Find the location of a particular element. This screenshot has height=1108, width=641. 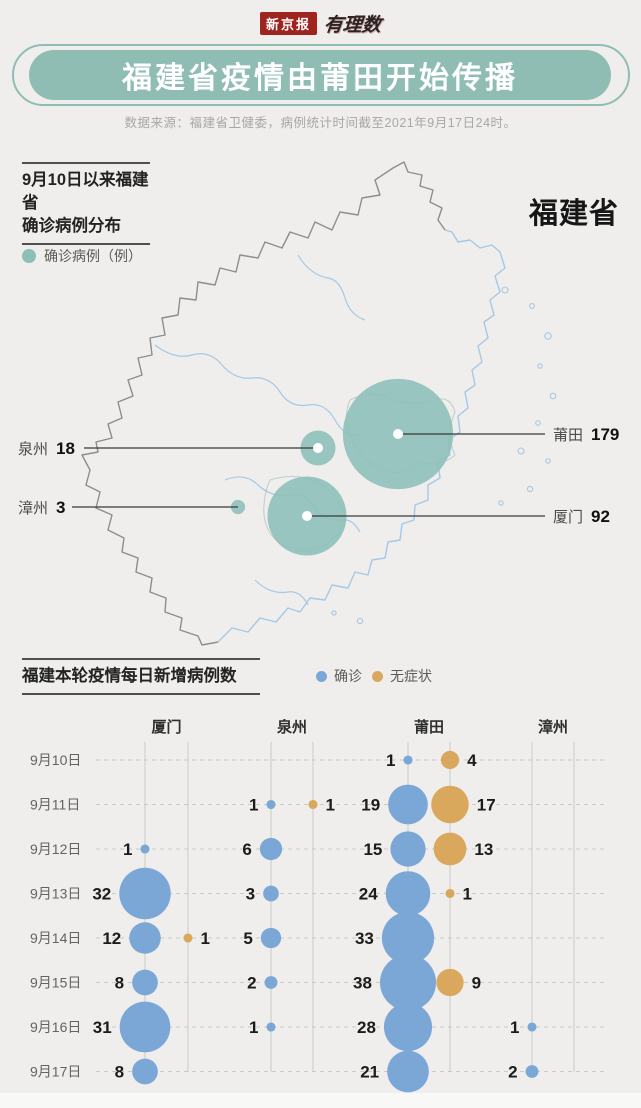

page-title: 福建省疫情由莆田开始传播 is located at coordinates (320, 78).